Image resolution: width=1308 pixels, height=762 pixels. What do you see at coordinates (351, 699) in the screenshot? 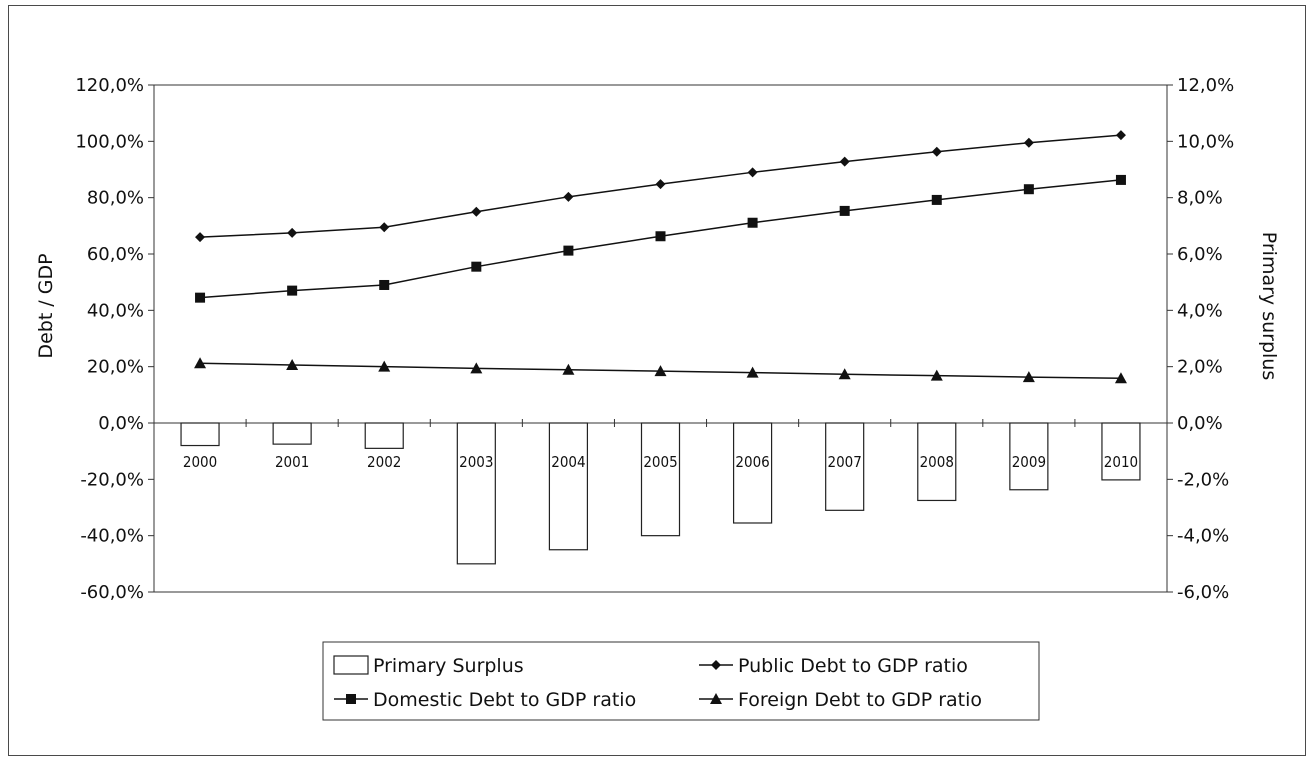
I see `legend-marker-square` at bounding box center [351, 699].